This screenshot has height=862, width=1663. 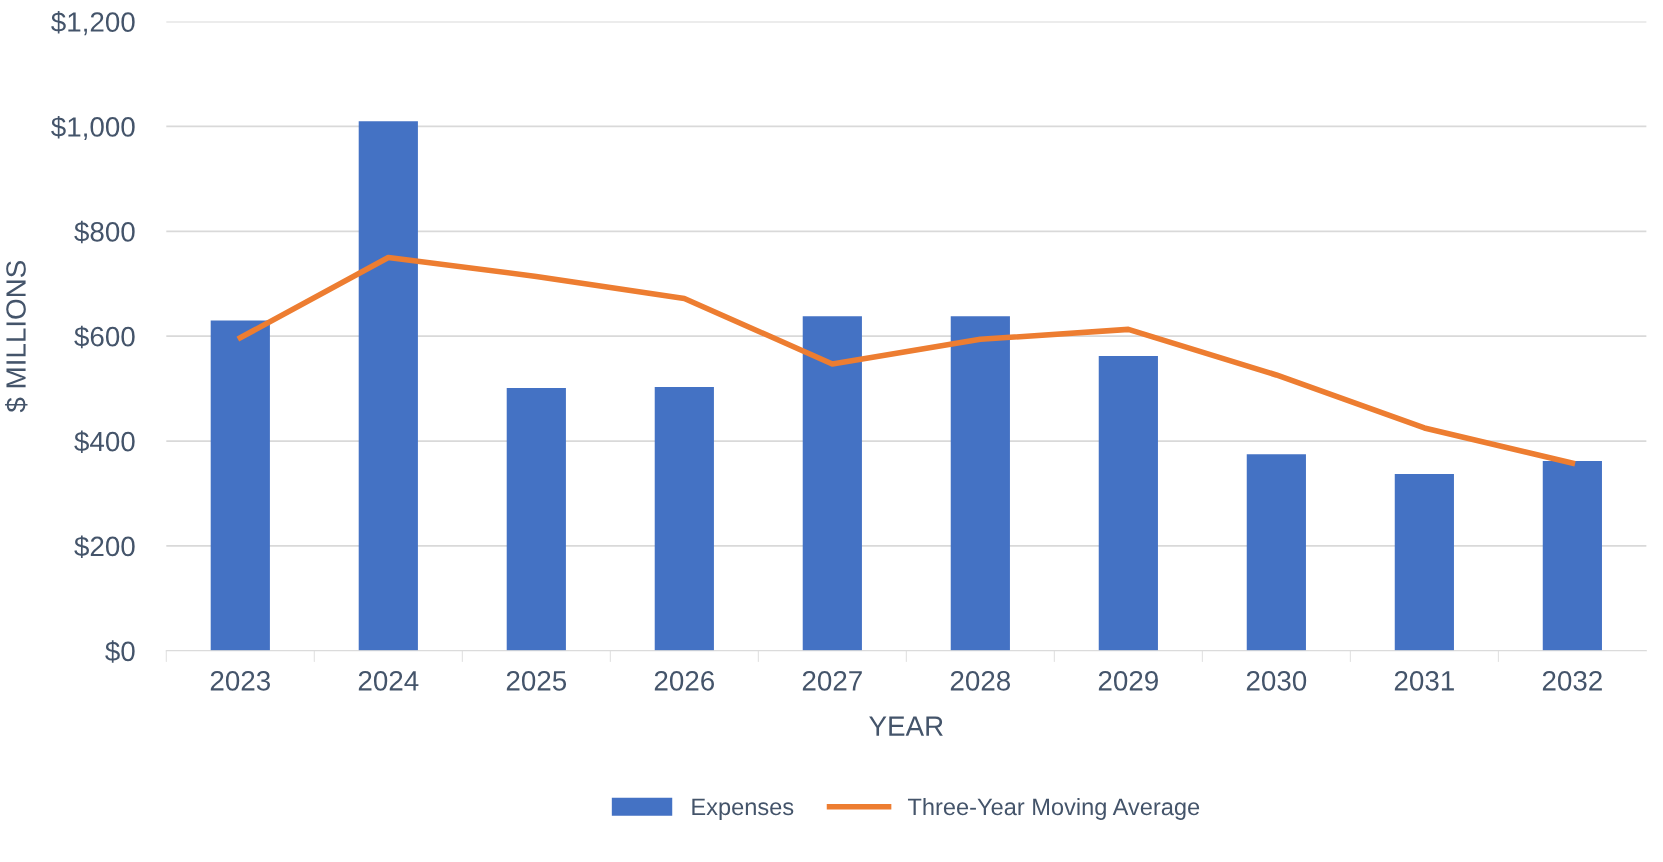 What do you see at coordinates (16, 337) in the screenshot?
I see `y-axis-title: $ MILLIONS` at bounding box center [16, 337].